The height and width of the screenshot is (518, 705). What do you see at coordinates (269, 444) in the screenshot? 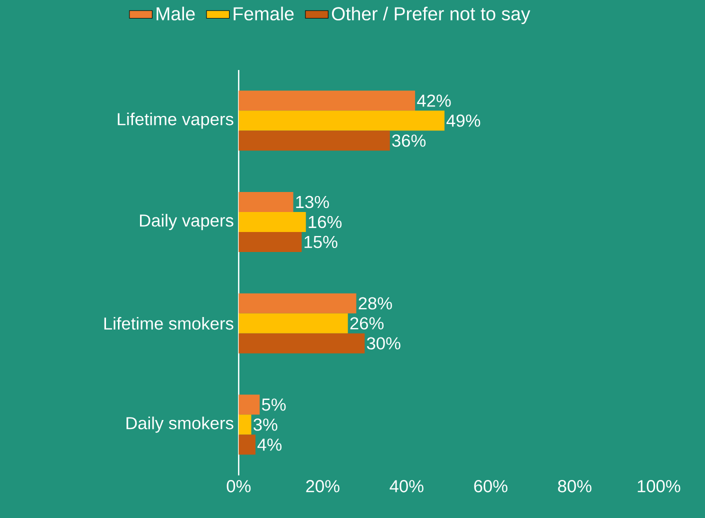
I see `data-label: 4%` at bounding box center [269, 444].